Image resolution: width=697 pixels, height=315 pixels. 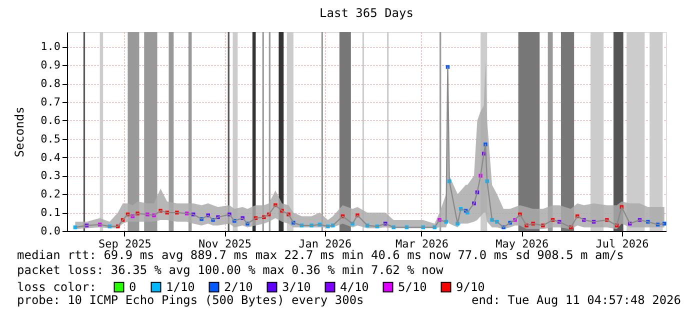 What do you see at coordinates (19, 132) in the screenshot?
I see `y-axis-title: Seconds` at bounding box center [19, 132].